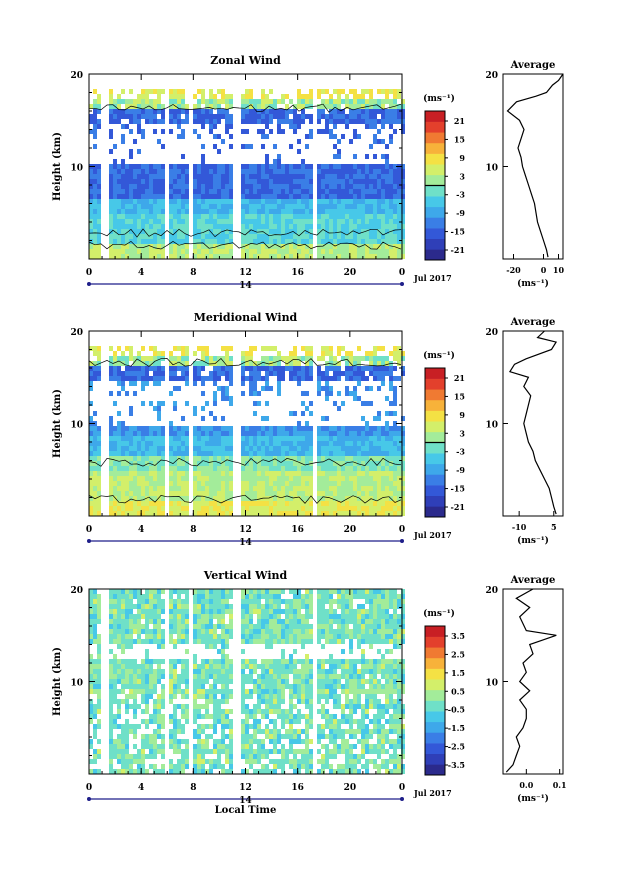 Image resolution: width=618 pixels, height=873 pixels. I want to click on colorbar-swatch, so click(435, 223).